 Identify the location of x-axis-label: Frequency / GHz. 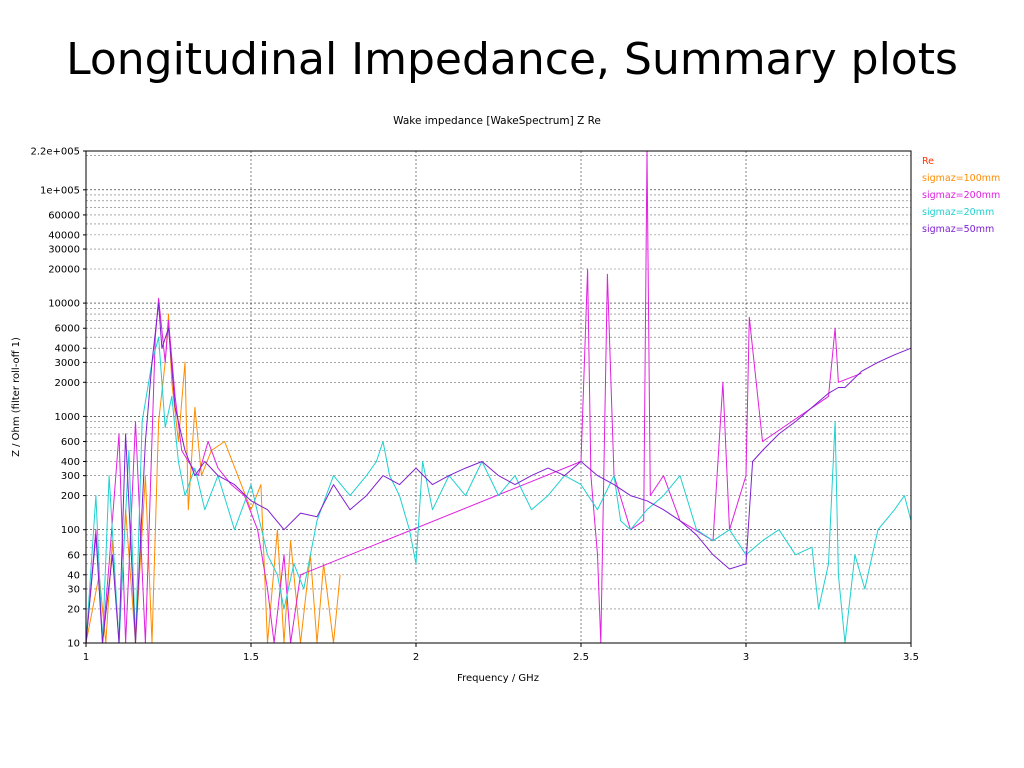
(498, 678).